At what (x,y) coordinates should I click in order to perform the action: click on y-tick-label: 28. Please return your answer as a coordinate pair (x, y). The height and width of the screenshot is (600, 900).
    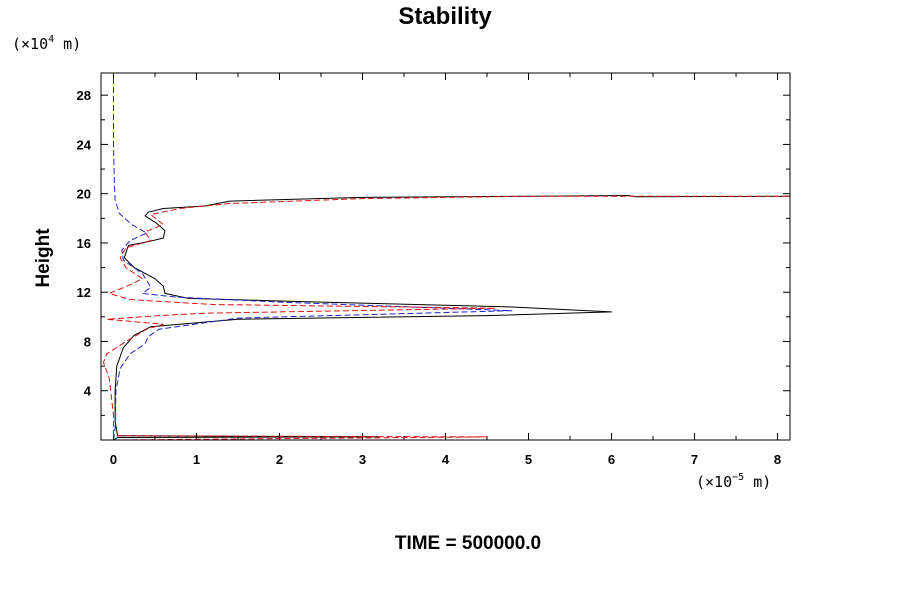
    Looking at the image, I should click on (84, 95).